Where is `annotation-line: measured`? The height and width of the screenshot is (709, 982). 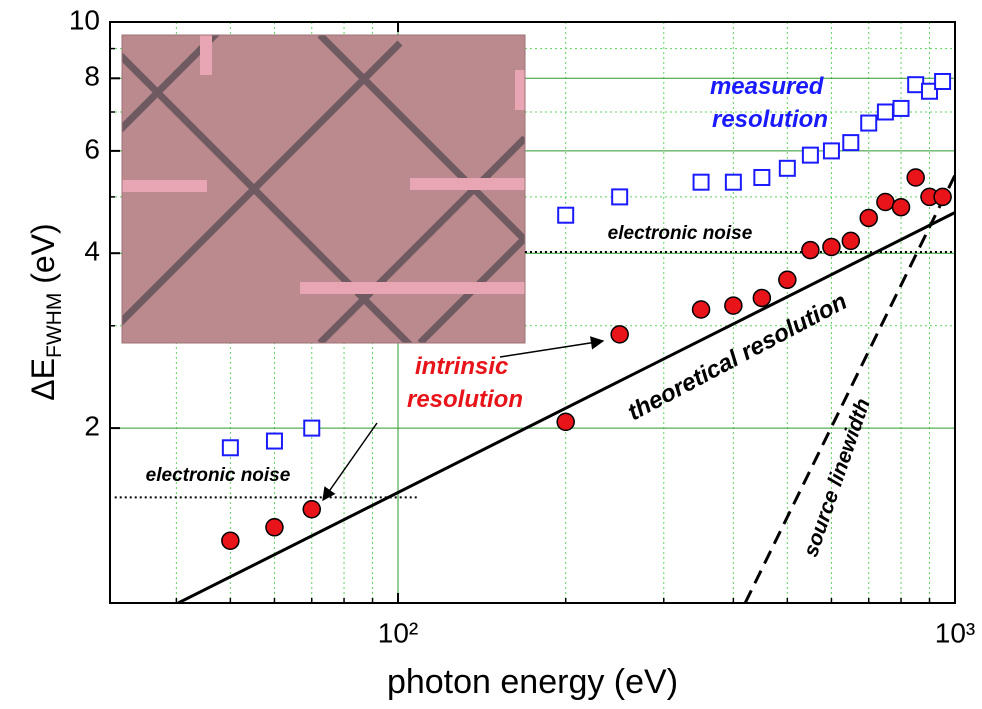
annotation-line: measured is located at coordinates (770, 86).